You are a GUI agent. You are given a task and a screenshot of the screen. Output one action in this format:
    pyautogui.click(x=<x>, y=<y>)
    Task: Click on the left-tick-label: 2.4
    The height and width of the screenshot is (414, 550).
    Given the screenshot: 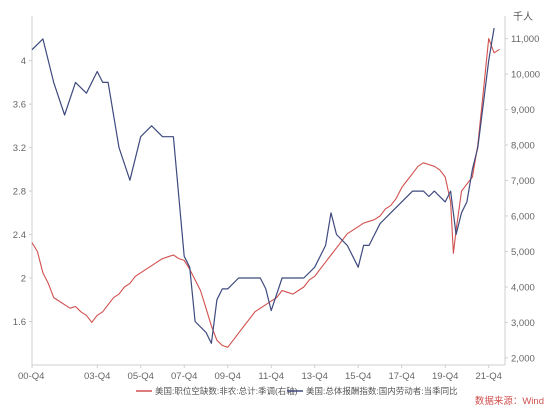 What is the action you would take?
    pyautogui.click(x=19, y=235)
    